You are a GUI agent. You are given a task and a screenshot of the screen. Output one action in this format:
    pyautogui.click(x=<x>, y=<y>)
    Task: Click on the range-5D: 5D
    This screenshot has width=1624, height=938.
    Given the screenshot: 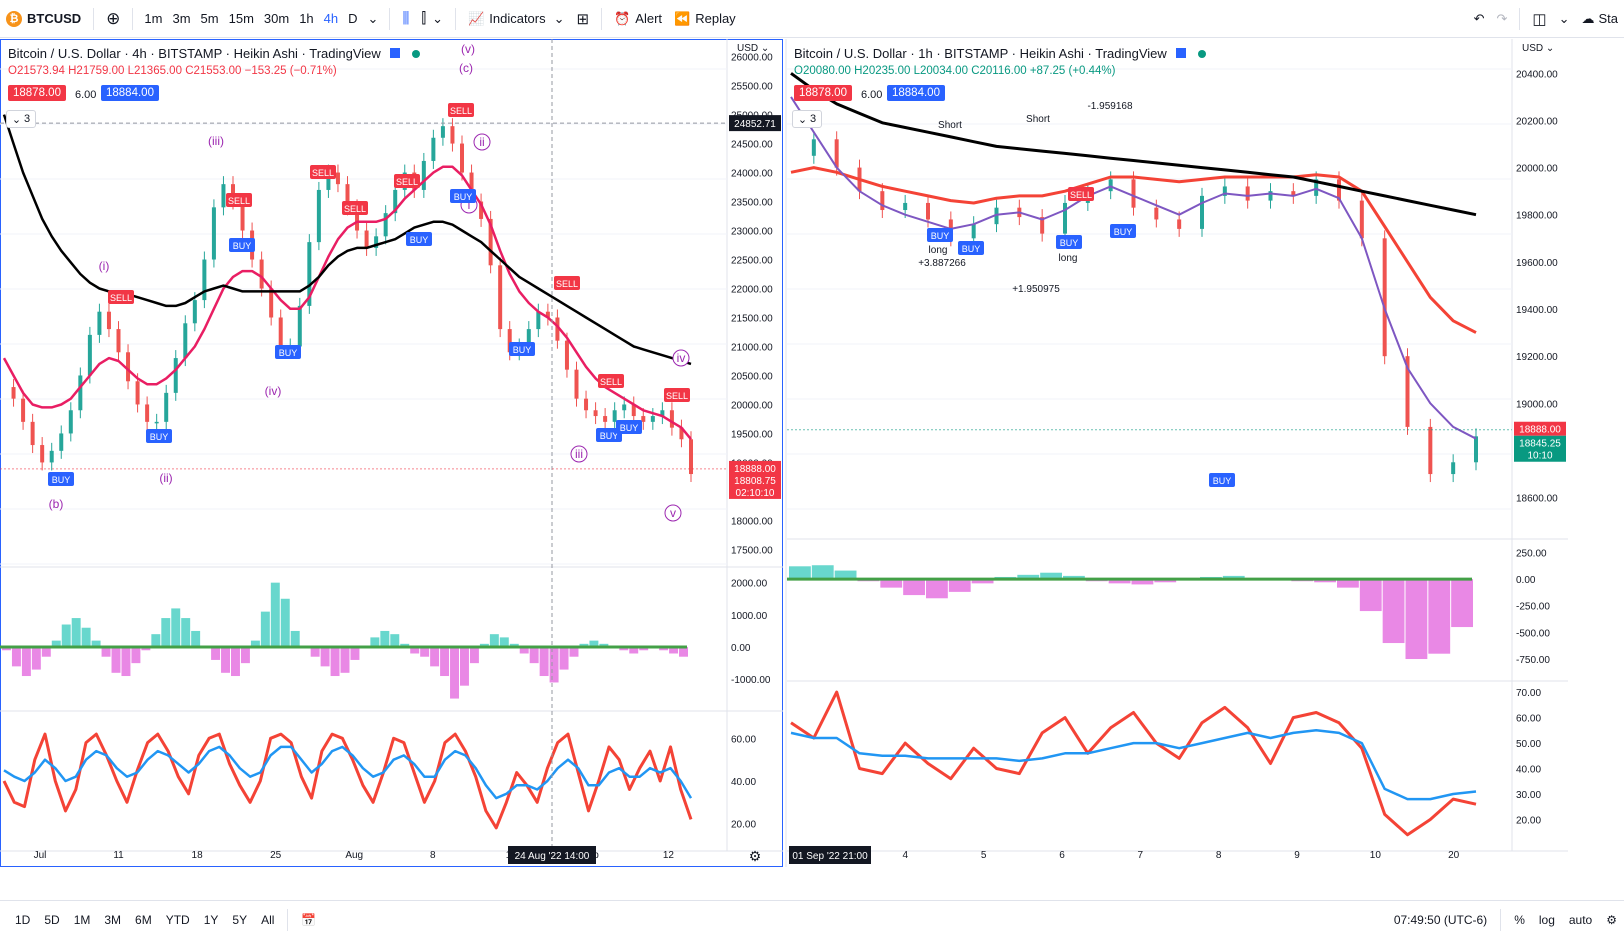 What is the action you would take?
    pyautogui.click(x=52, y=919)
    